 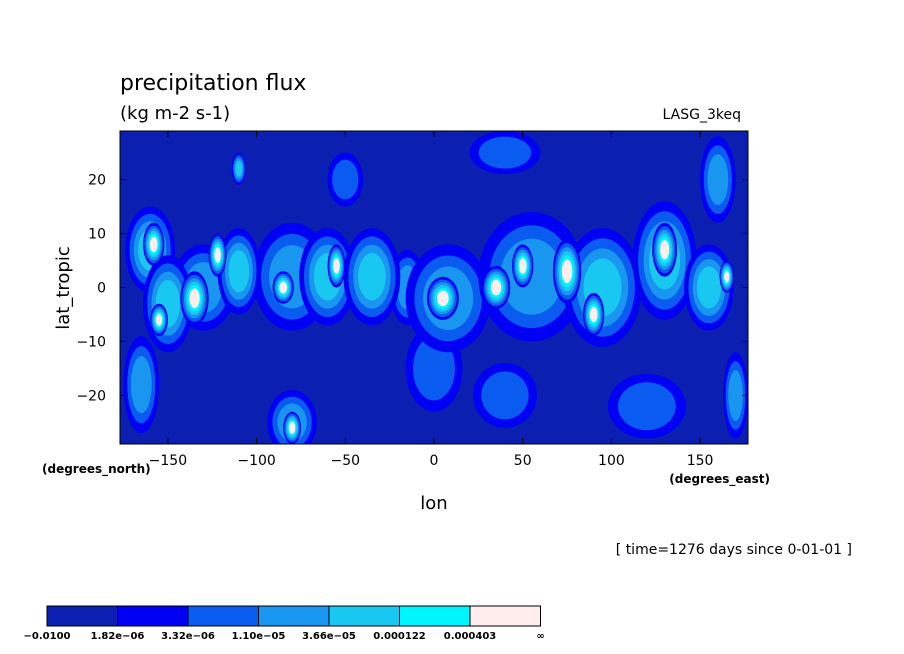 I want to click on colorbar-label: −0.0100, so click(x=47, y=636).